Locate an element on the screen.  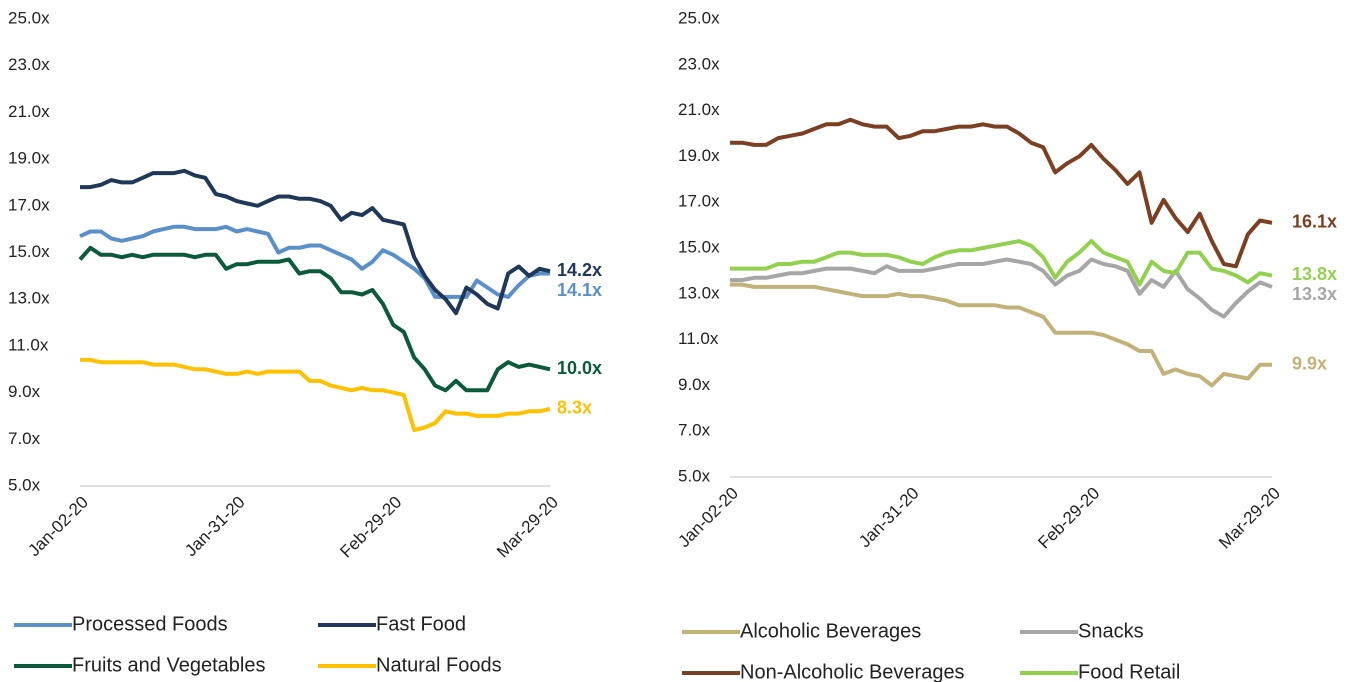
end-label: 14.2x is located at coordinates (579, 270).